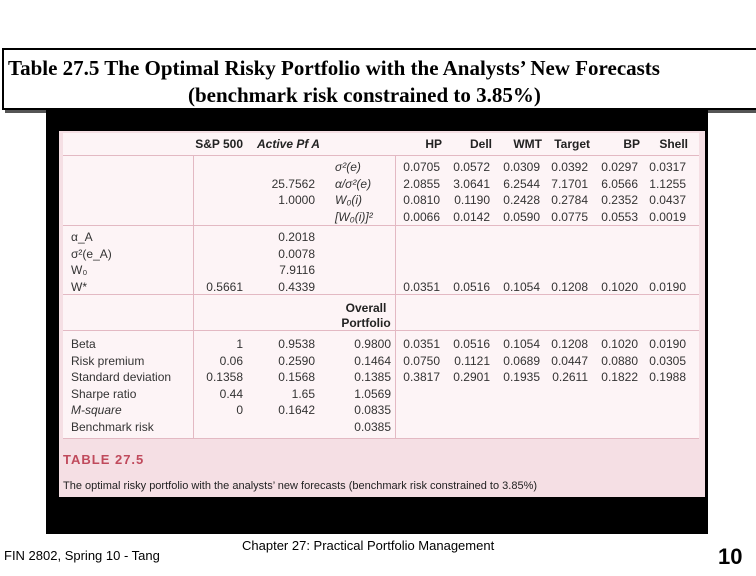 This screenshot has height=576, width=756. I want to click on cell-value: 0.2611, so click(570, 377).